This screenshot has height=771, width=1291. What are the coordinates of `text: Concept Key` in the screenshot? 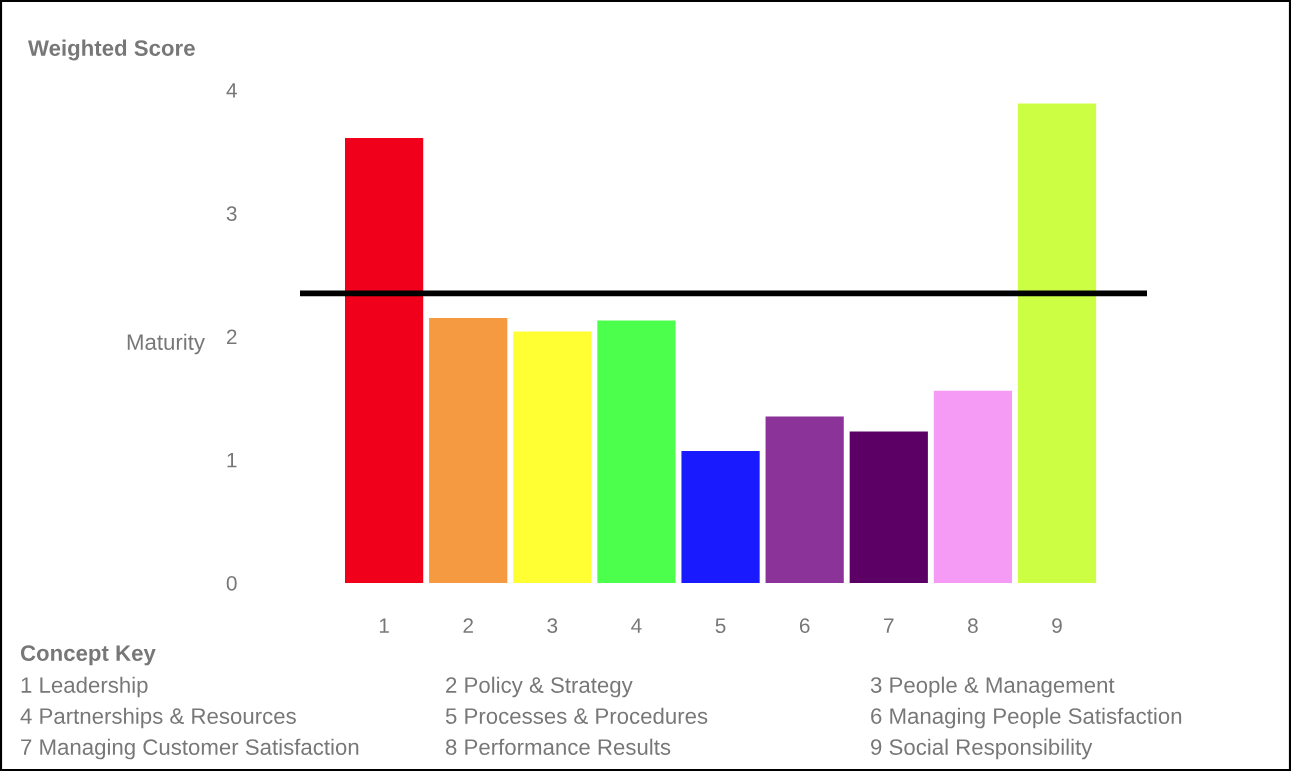 It's located at (88, 655).